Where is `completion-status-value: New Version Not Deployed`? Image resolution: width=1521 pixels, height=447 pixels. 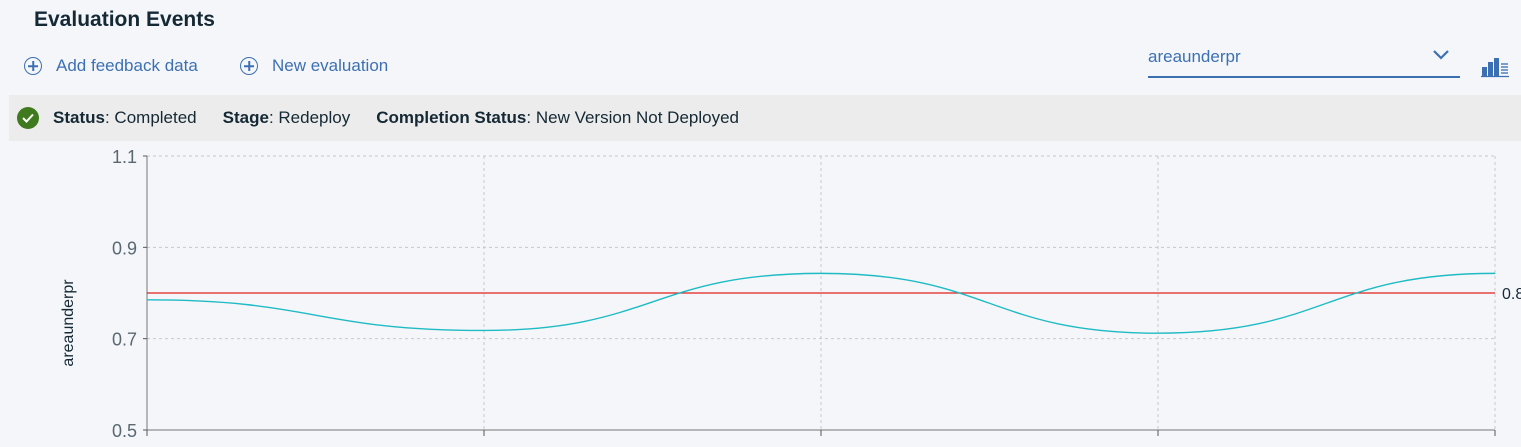
completion-status-value: New Version Not Deployed is located at coordinates (637, 117).